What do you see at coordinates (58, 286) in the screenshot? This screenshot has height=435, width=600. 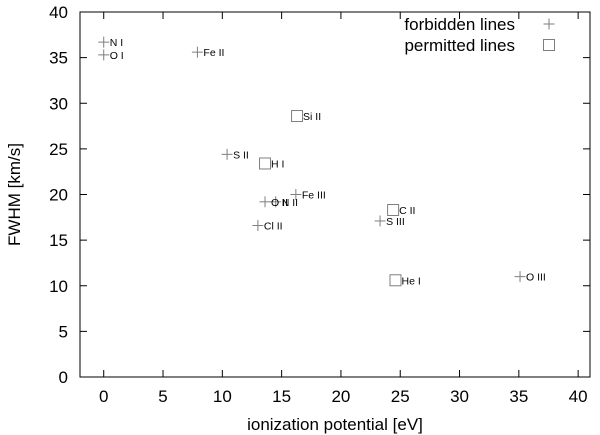 I see `y-tick-label: 10` at bounding box center [58, 286].